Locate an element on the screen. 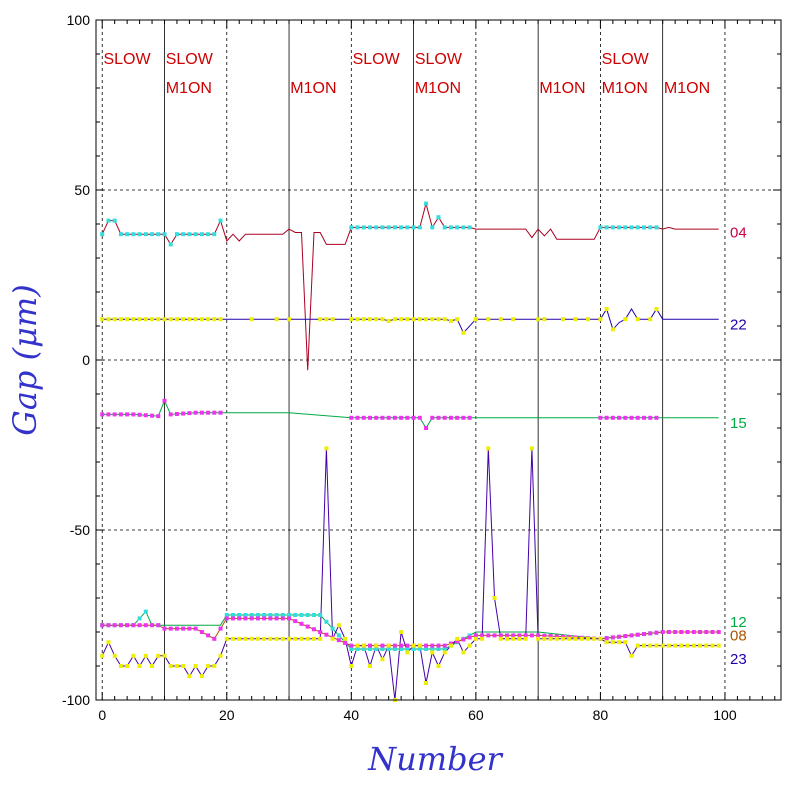  series-label-04: 04 is located at coordinates (738, 233).